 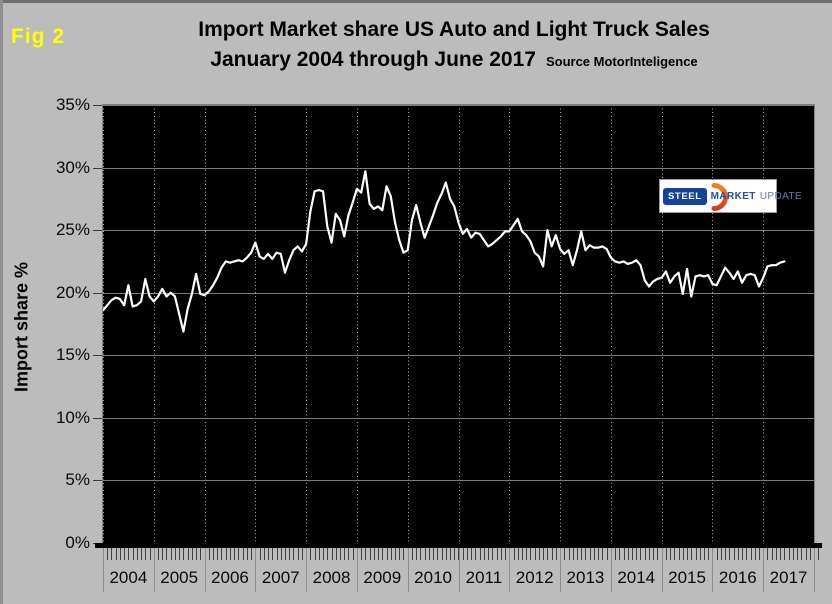 I want to click on year-label: 2011, so click(x=484, y=577).